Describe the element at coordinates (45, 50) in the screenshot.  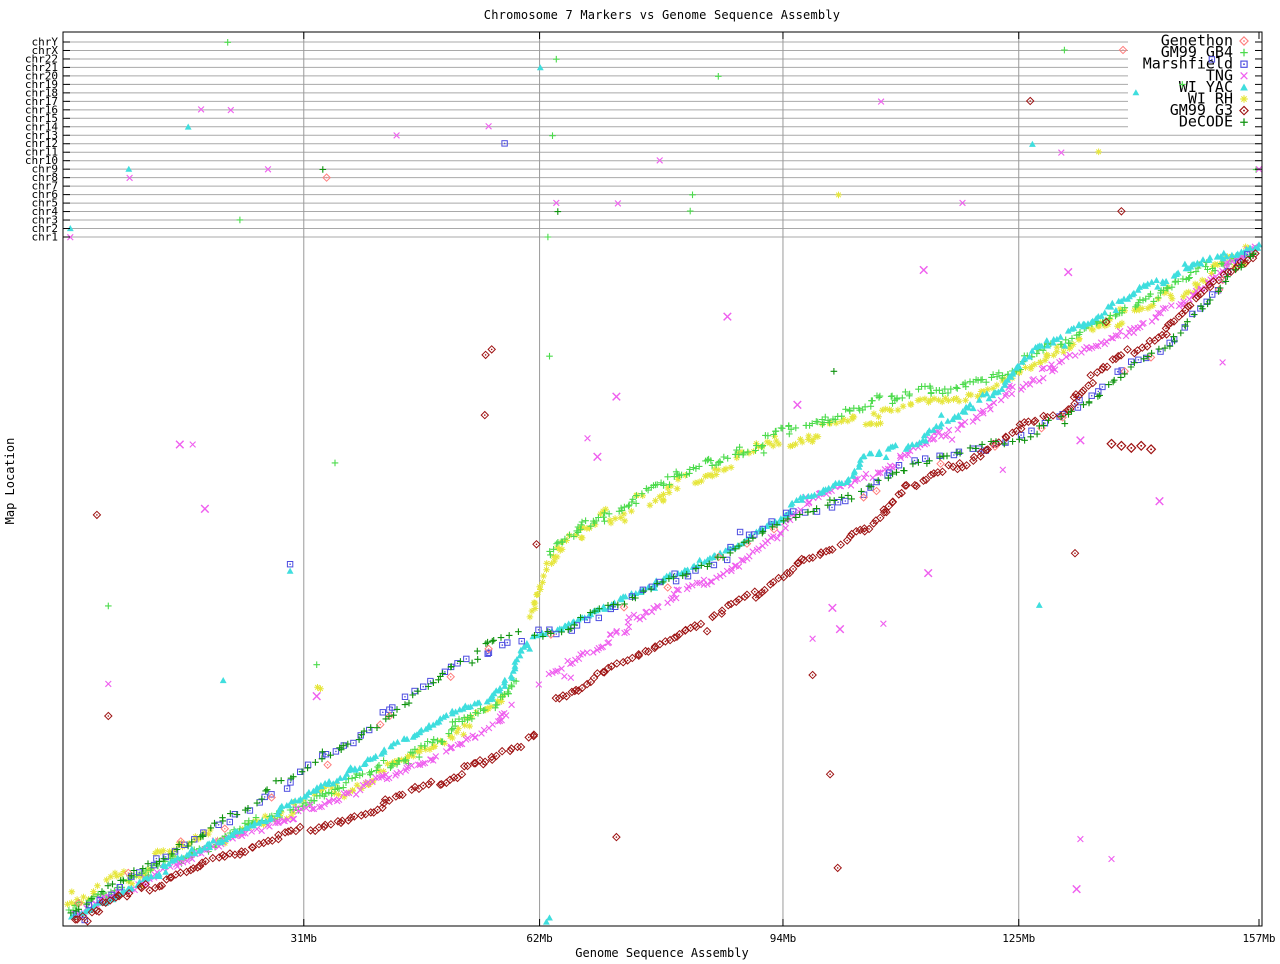
I see `chromosome-label-chrX: chrX` at that location.